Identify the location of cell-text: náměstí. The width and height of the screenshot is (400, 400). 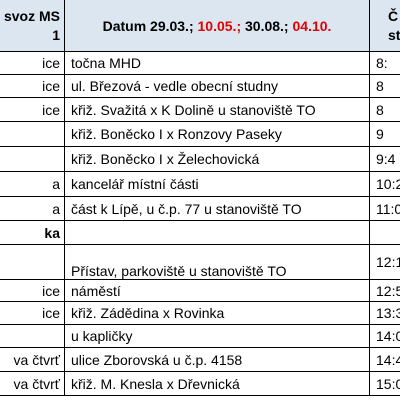
(96, 290).